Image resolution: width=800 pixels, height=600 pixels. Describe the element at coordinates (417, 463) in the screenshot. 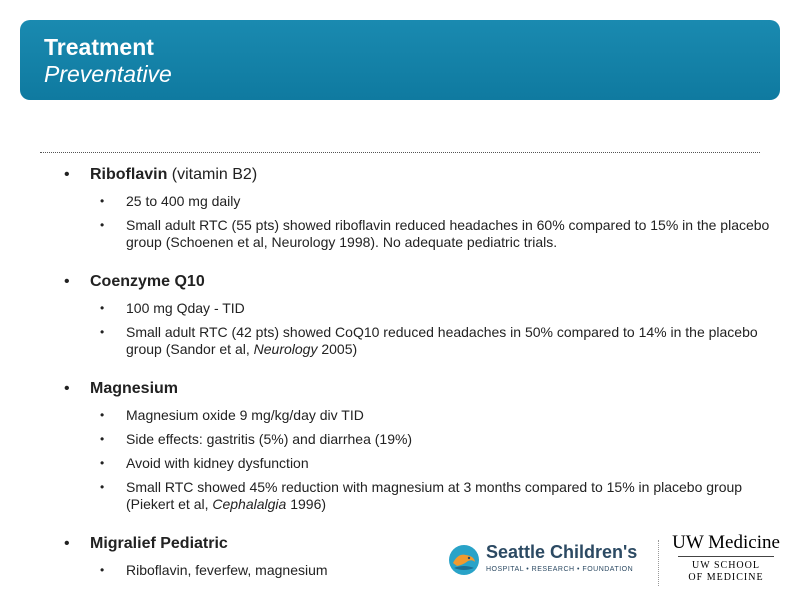

I see `list-item: • Avoid with kidney dysfunction` at that location.